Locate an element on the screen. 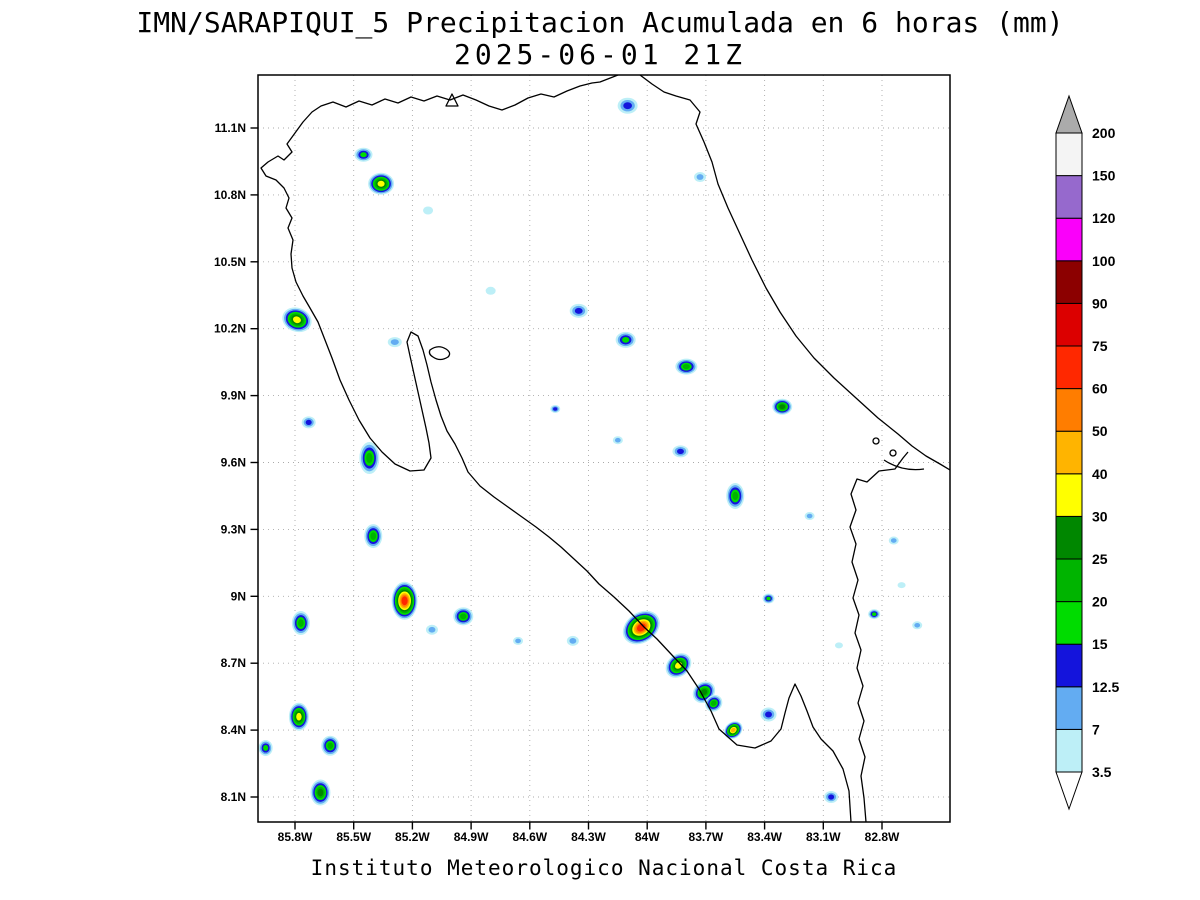 The width and height of the screenshot is (1200, 900). y-tick-label: 8.1N is located at coordinates (233, 797).